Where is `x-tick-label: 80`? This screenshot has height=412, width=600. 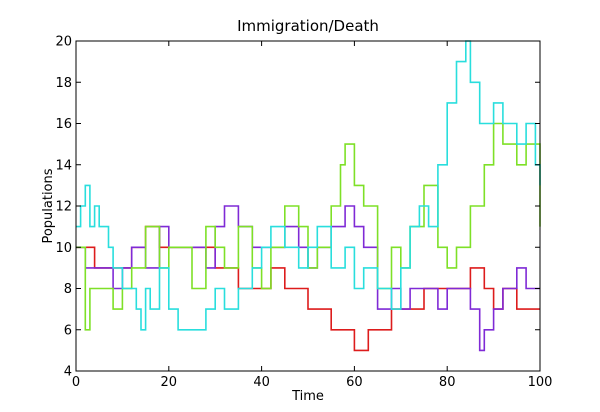
x-tick-label: 80 is located at coordinates (447, 382).